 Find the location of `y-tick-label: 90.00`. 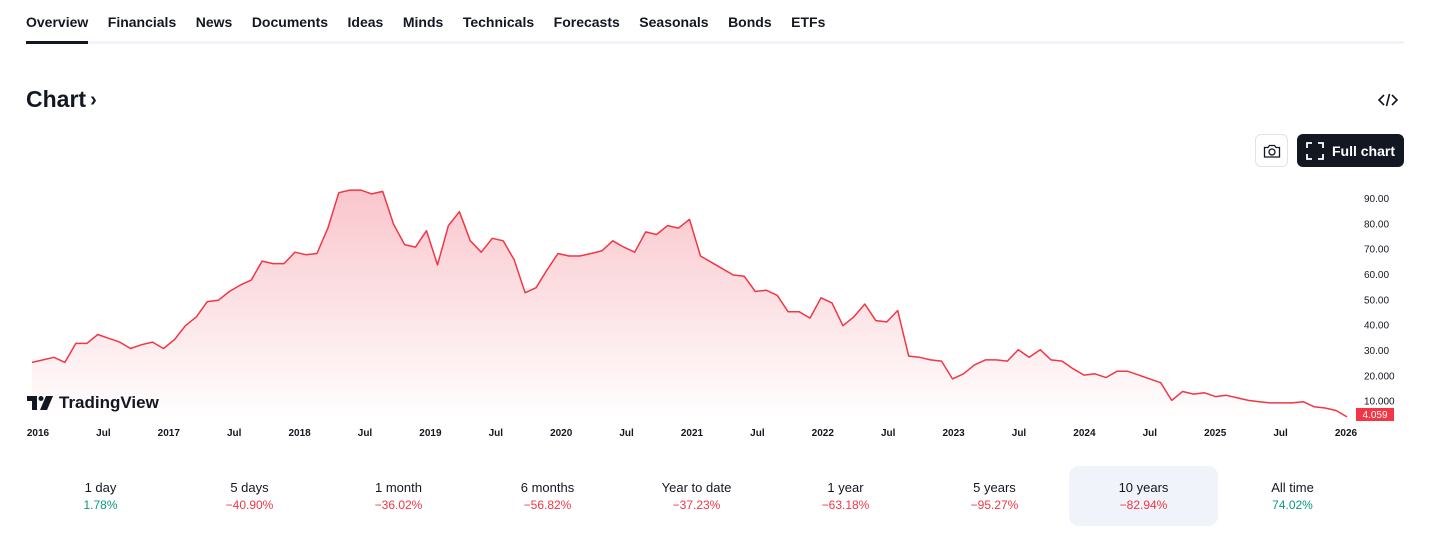

y-tick-label: 90.00 is located at coordinates (1376, 199).